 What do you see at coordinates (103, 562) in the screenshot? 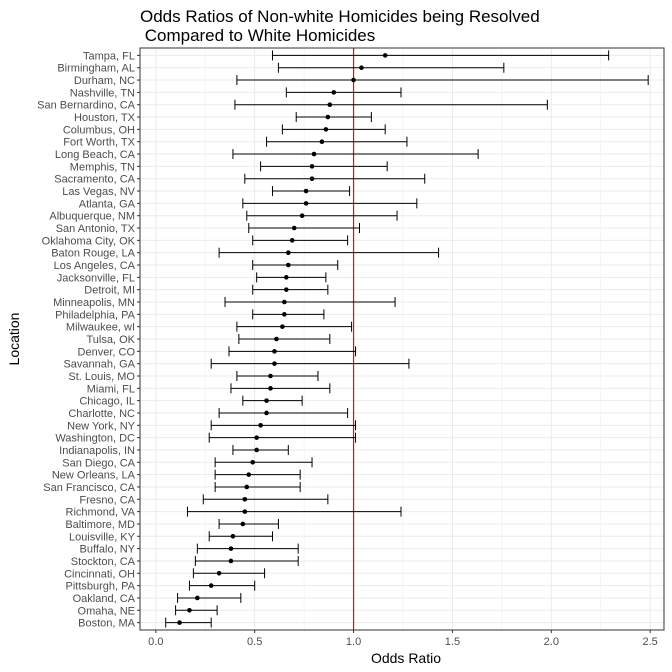
I see `y-tick-label: Stockton, CA` at bounding box center [103, 562].